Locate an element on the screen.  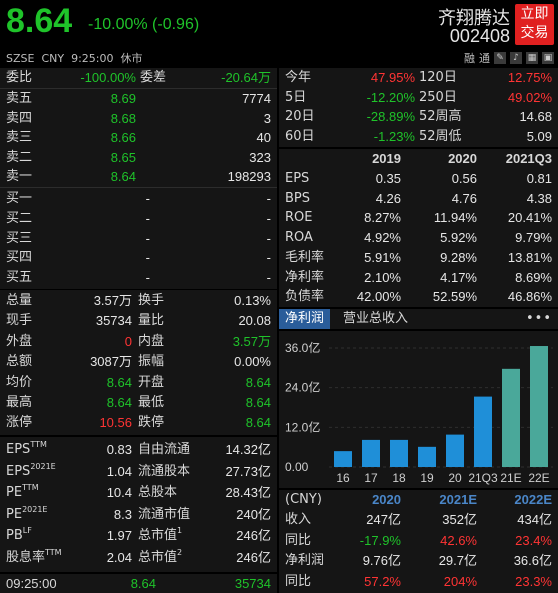
ask-level-row: 卖五 8.69 7774 is located at coordinates (138, 98).